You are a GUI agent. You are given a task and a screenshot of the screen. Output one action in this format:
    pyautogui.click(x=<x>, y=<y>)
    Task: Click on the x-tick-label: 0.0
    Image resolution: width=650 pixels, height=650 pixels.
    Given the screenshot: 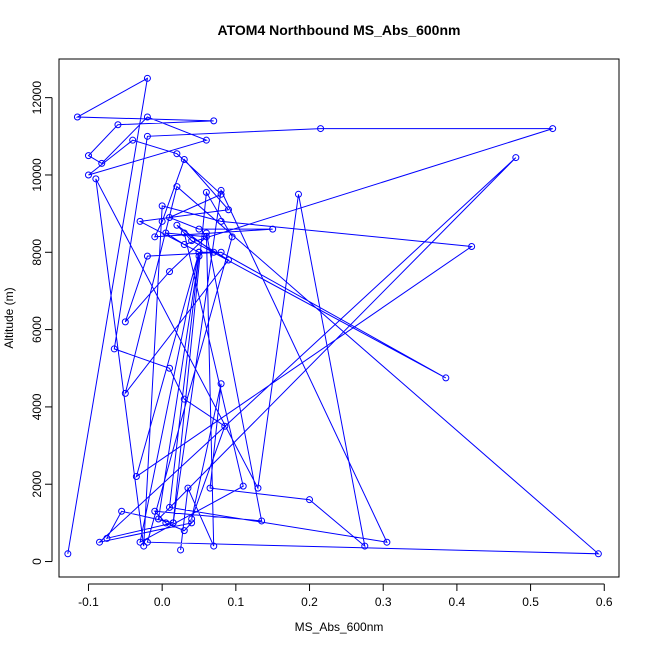 What is the action you would take?
    pyautogui.click(x=162, y=602)
    